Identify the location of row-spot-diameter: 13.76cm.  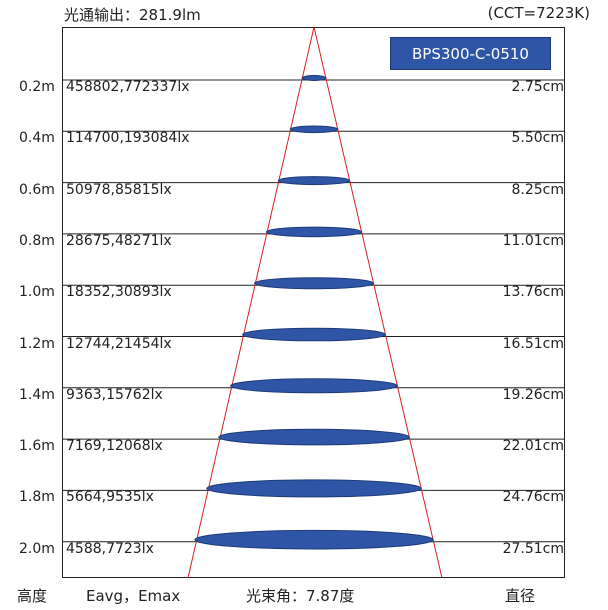
(533, 292).